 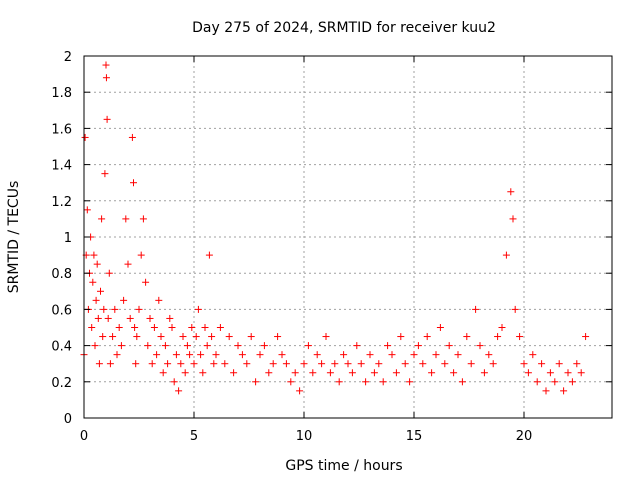 I want to click on y-tick-label: 1.2, so click(x=61, y=202).